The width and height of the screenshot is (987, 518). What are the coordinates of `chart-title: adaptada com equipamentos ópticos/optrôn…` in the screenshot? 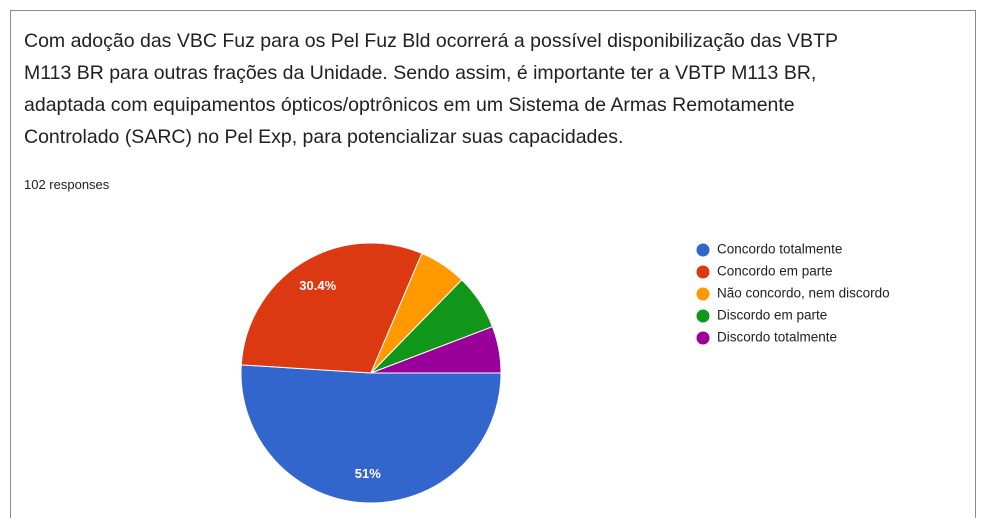 It's located at (409, 105).